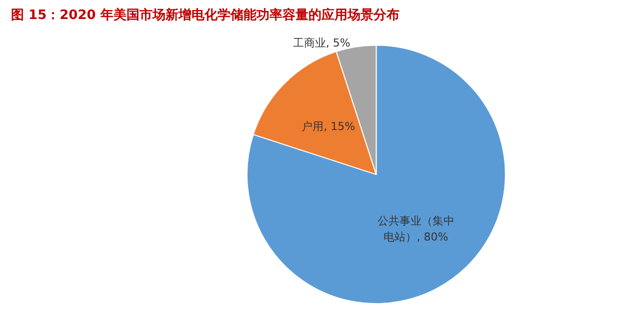  Describe the element at coordinates (205, 15) in the screenshot. I see `chart-title: 图 15：2020 年美国市场新增电化学储能功率容量的应用场景分布` at that location.